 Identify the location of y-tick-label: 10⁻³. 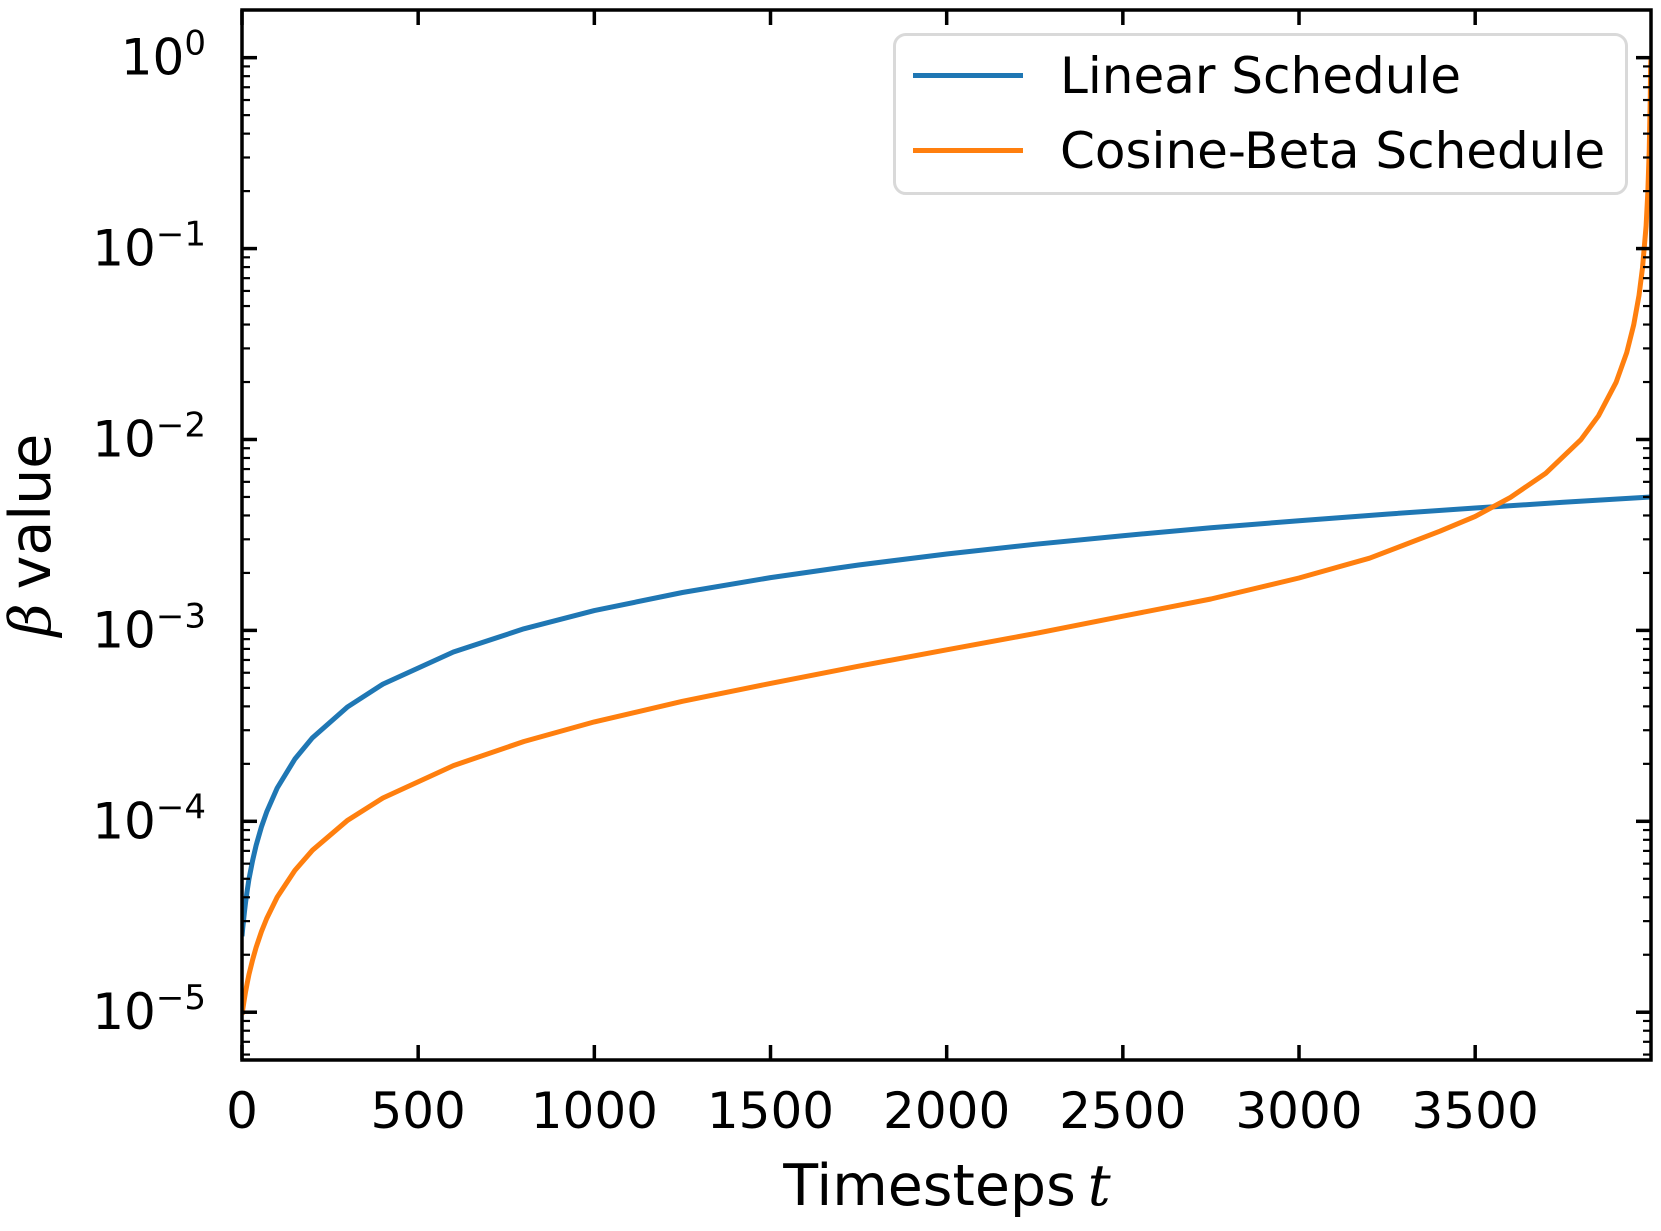
(149, 627).